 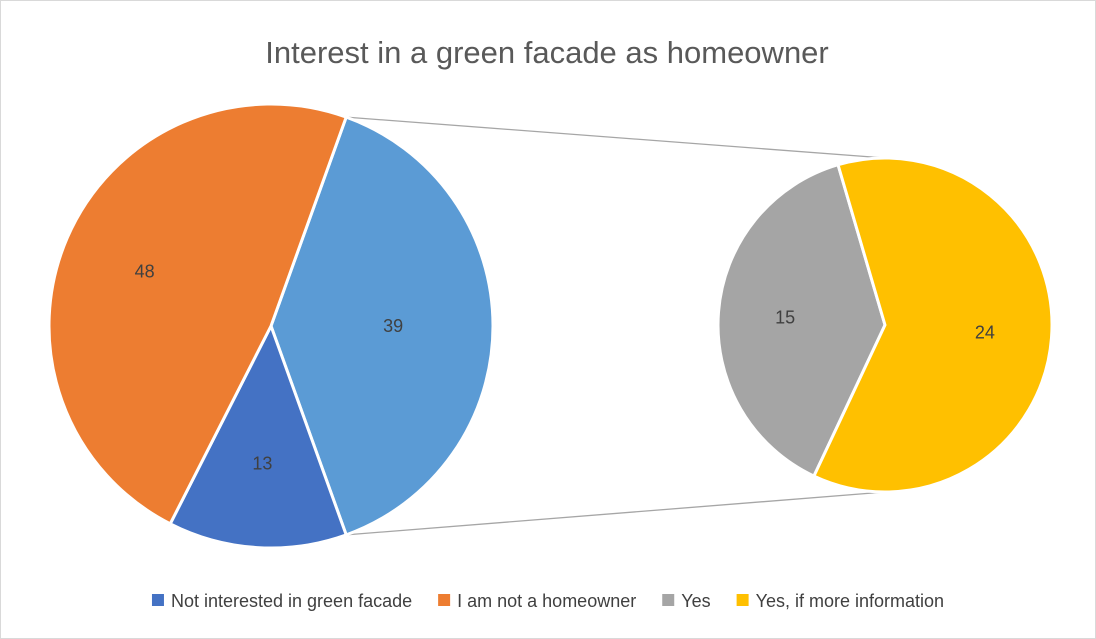 What do you see at coordinates (444, 600) in the screenshot?
I see `legend-swatch-i-am-not-a-homeowner` at bounding box center [444, 600].